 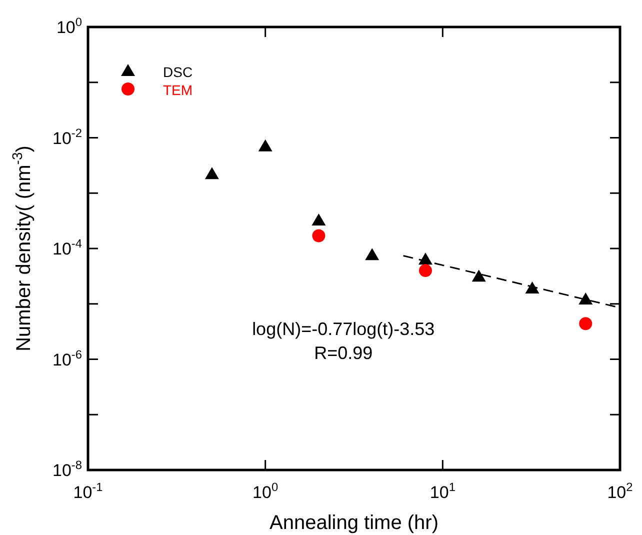 What do you see at coordinates (178, 90) in the screenshot?
I see `legend-label: TEM` at bounding box center [178, 90].